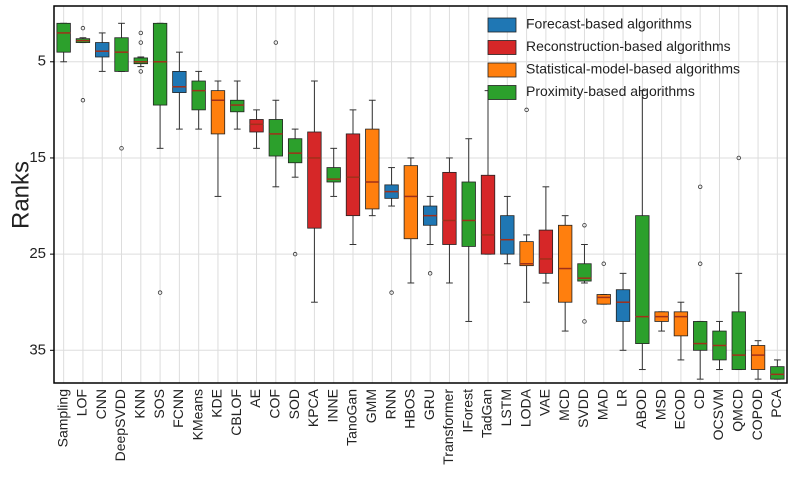 The height and width of the screenshot is (497, 797). What do you see at coordinates (633, 69) in the screenshot?
I see `legend-label: Statistical-model-based algorithms` at bounding box center [633, 69].